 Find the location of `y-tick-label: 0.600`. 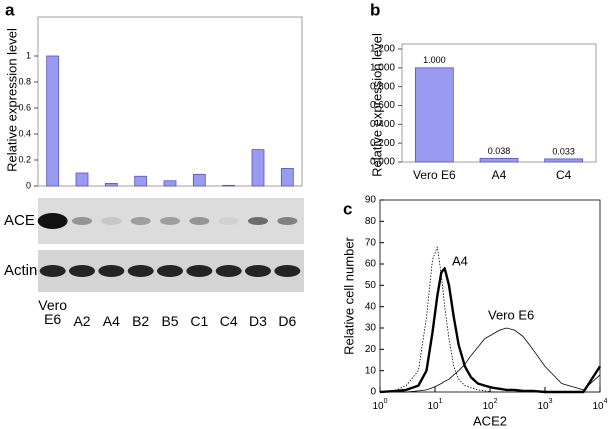

y-tick-label: 0.600 is located at coordinates (382, 105).